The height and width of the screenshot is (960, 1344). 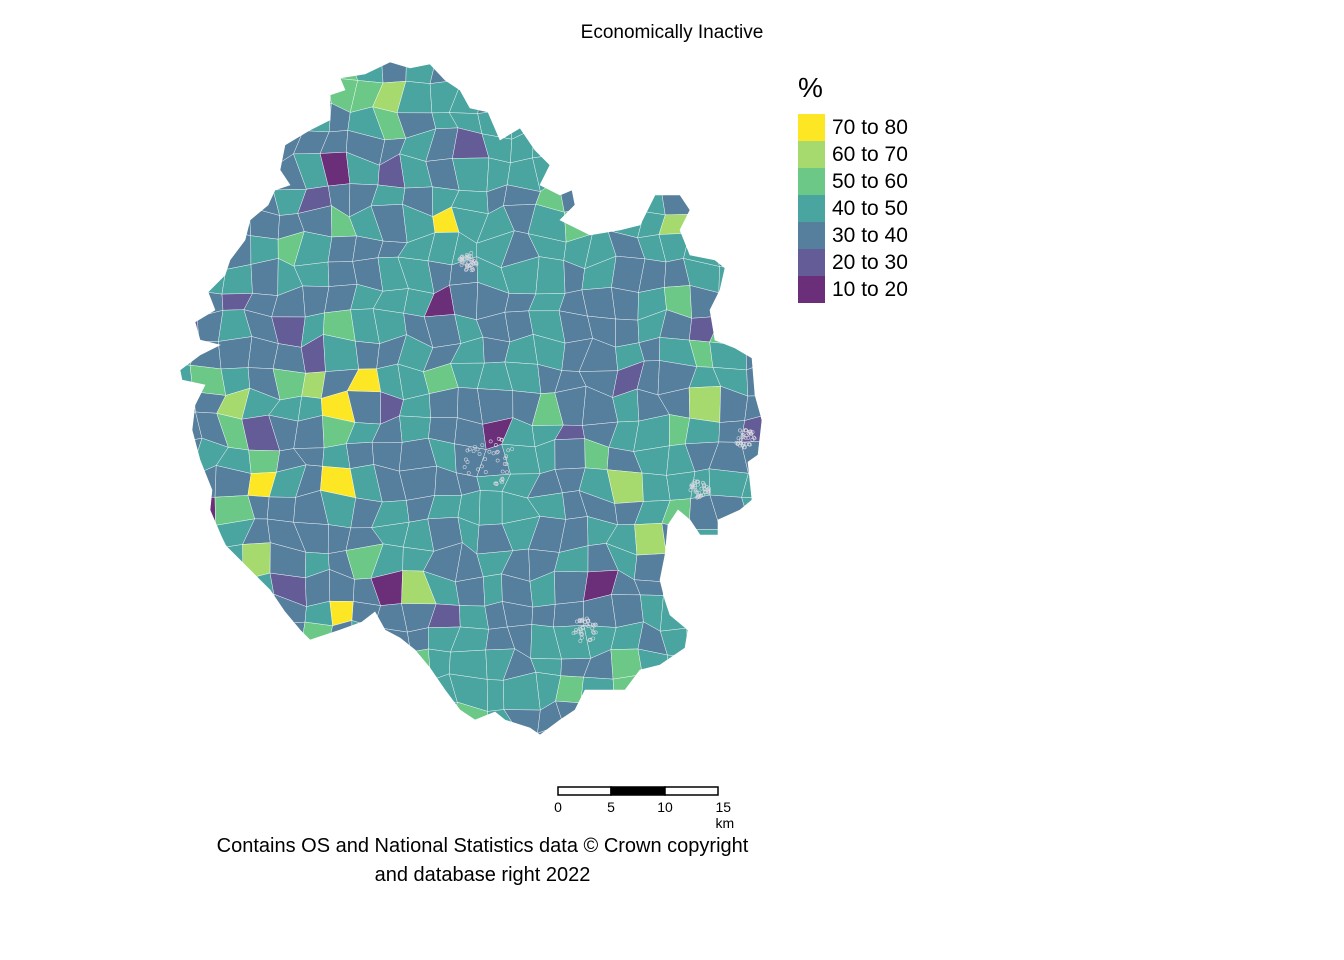 What do you see at coordinates (811, 262) in the screenshot?
I see `legend-swatch` at bounding box center [811, 262].